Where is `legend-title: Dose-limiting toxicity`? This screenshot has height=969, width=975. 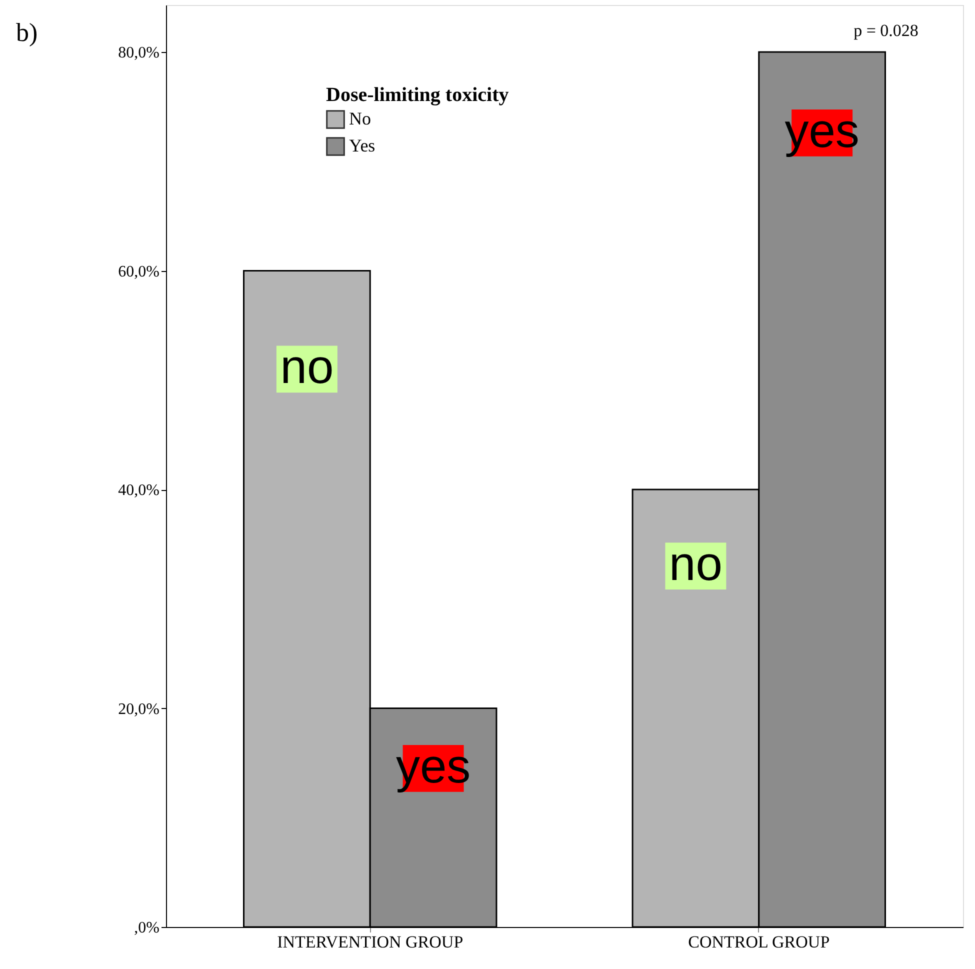
legend-title: Dose-limiting toxicity is located at coordinates (417, 95).